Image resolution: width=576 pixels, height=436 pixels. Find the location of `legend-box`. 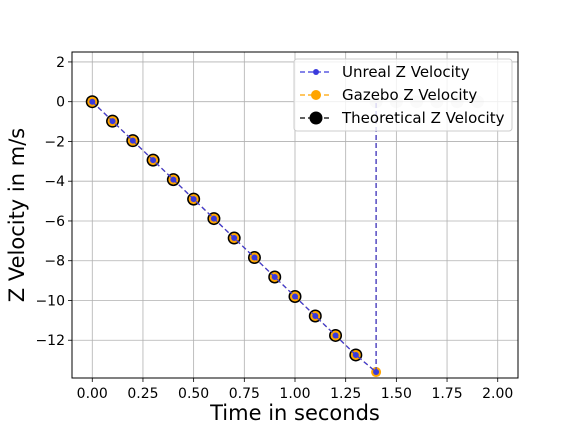

legend-box is located at coordinates (403, 95).